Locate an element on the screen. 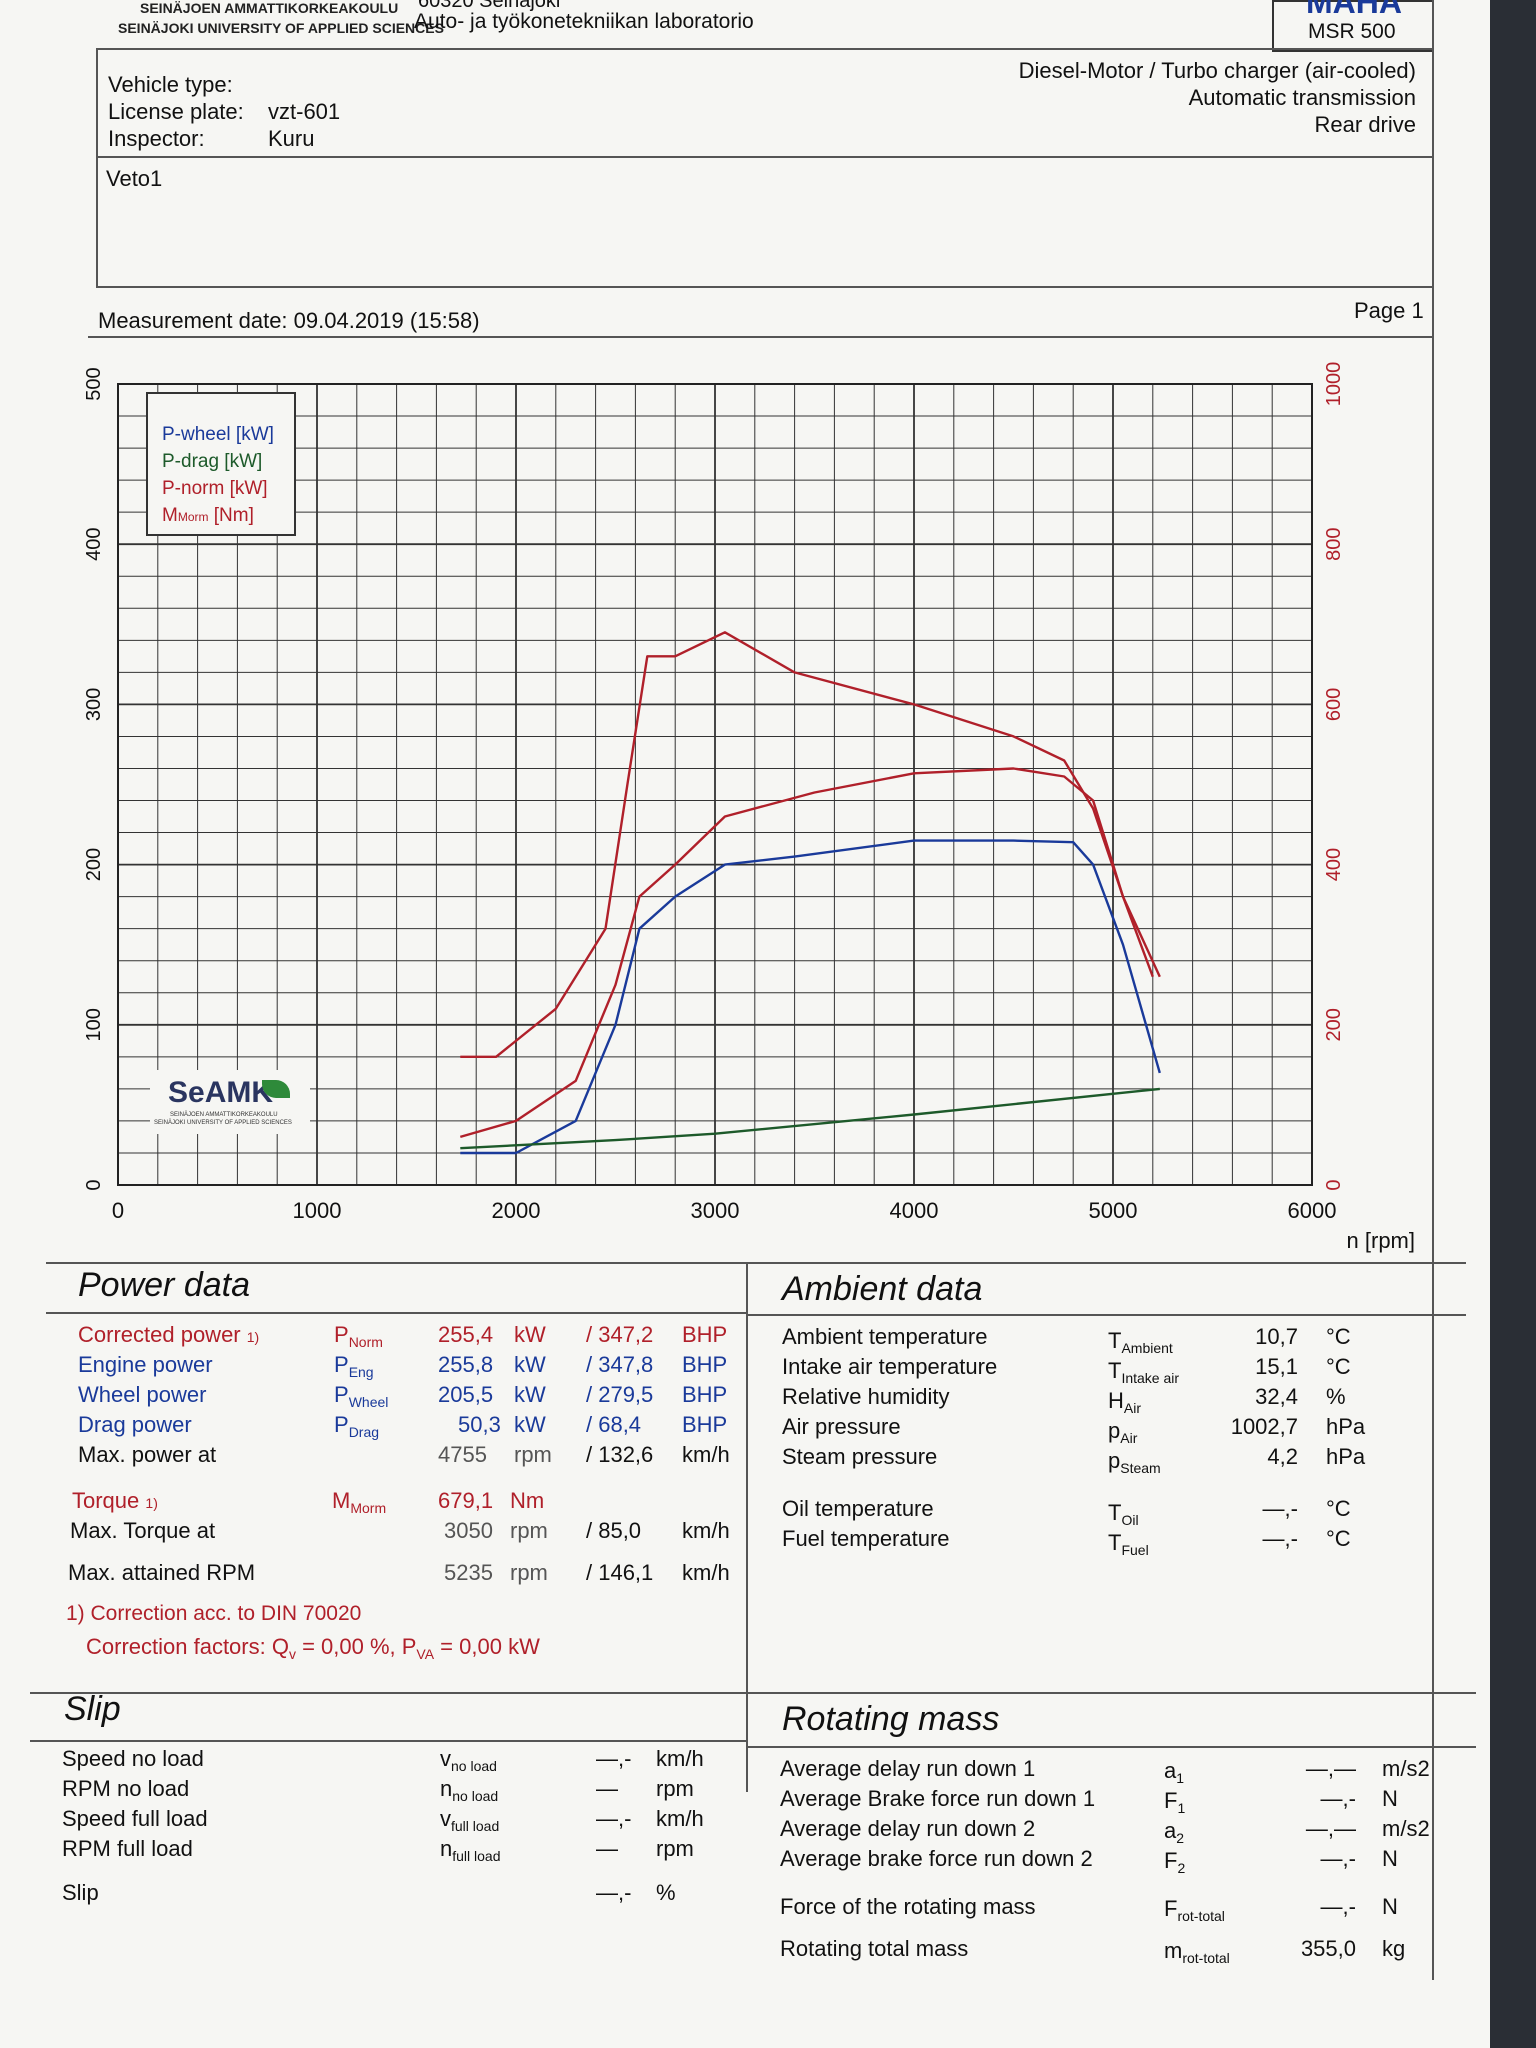 Image resolution: width=1536 pixels, height=2048 pixels. slip-row-label: Slip is located at coordinates (80, 1892).